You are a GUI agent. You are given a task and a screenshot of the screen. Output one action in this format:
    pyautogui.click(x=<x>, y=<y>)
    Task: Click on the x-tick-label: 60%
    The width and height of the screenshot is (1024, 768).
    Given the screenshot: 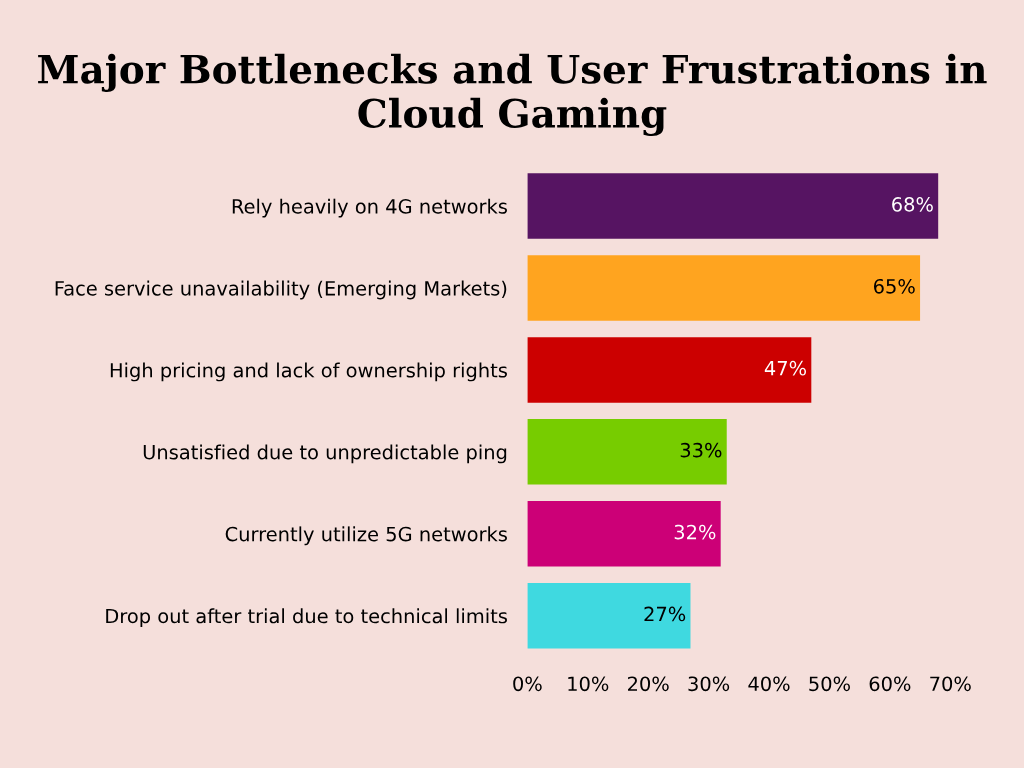 What is the action you would take?
    pyautogui.click(x=890, y=684)
    